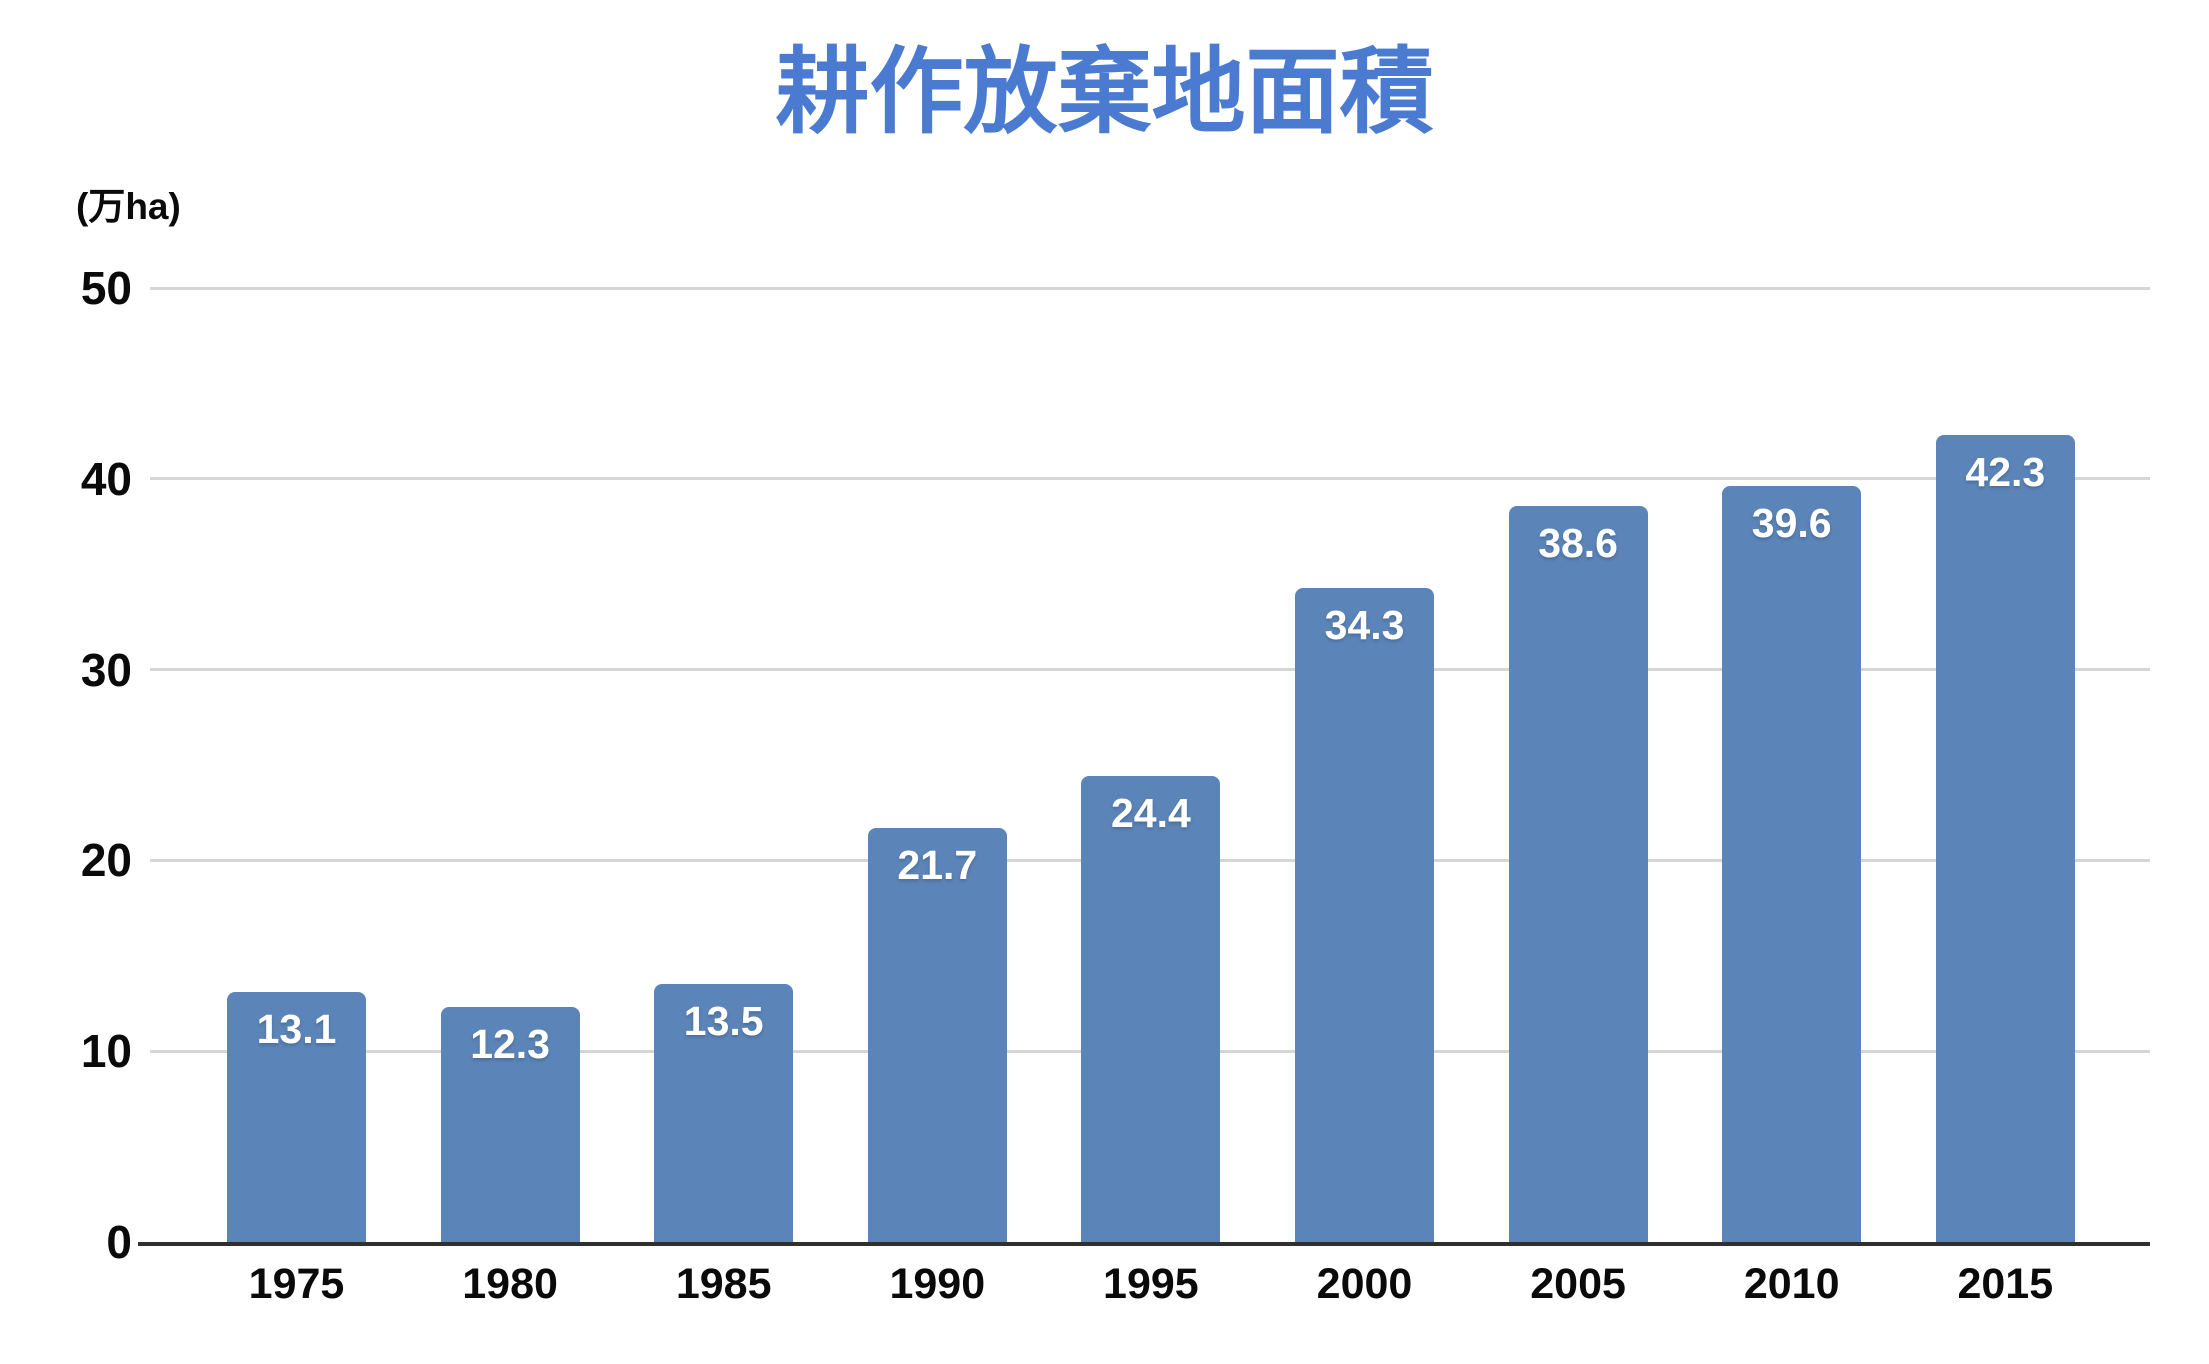 This screenshot has width=2209, height=1364. What do you see at coordinates (296, 1284) in the screenshot?
I see `x-tick-label-1975: 1975` at bounding box center [296, 1284].